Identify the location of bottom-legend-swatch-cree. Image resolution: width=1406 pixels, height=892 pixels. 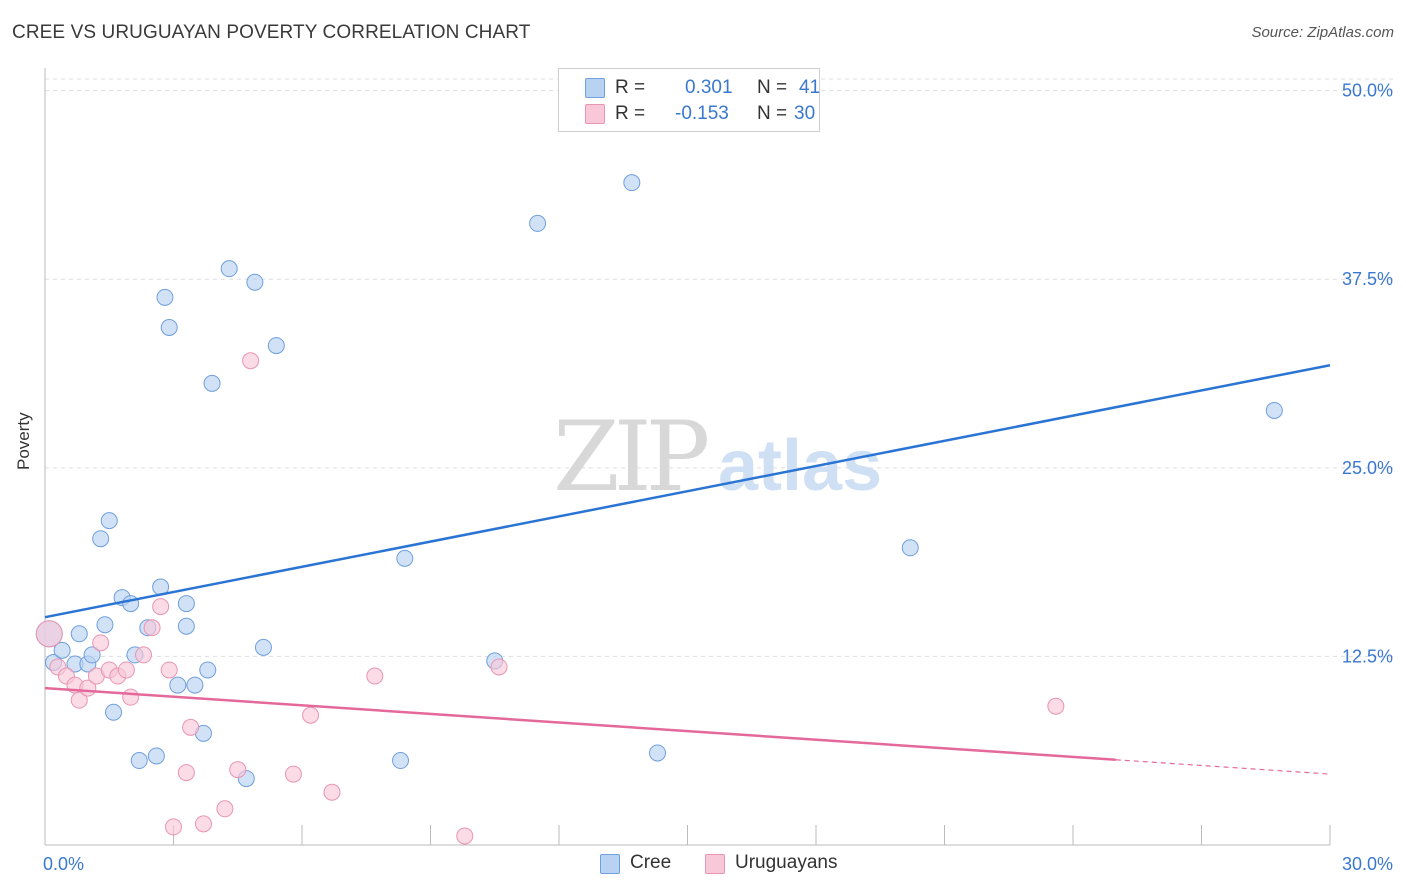
(610, 864).